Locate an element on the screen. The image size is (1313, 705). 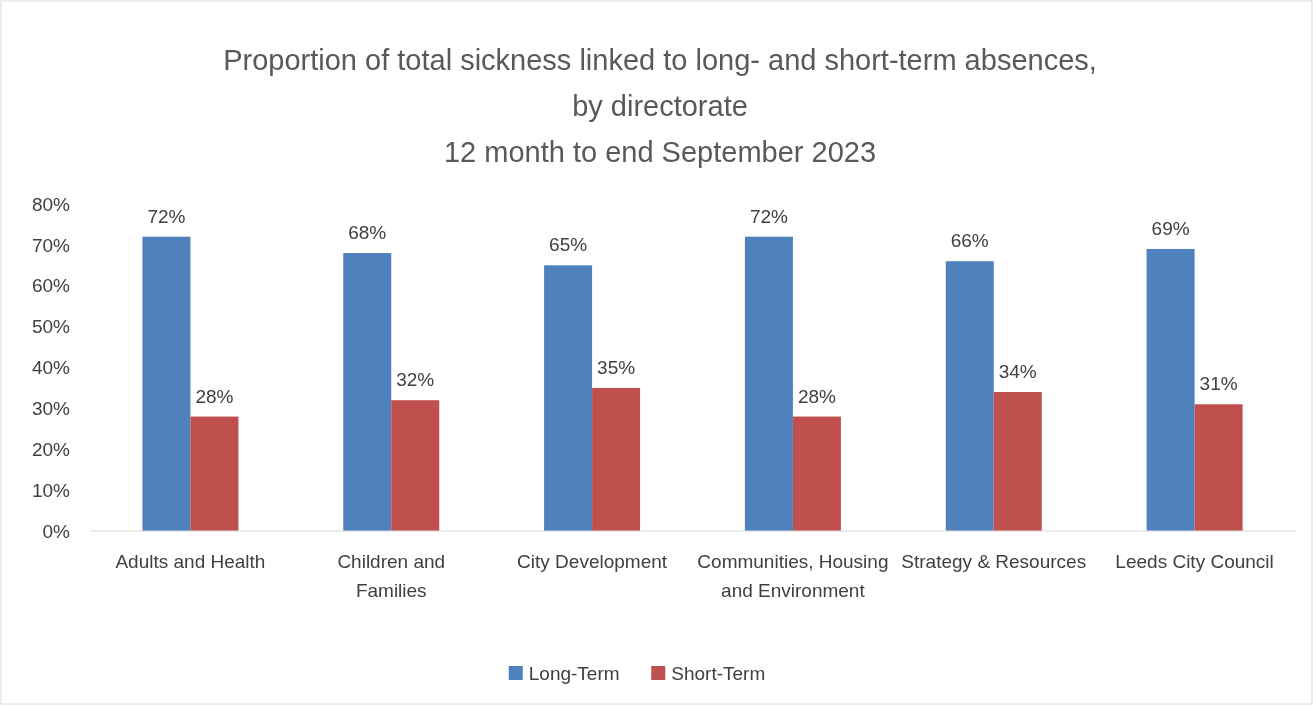
x-tick-label: Communities, Housing and Environment is located at coordinates (793, 576).